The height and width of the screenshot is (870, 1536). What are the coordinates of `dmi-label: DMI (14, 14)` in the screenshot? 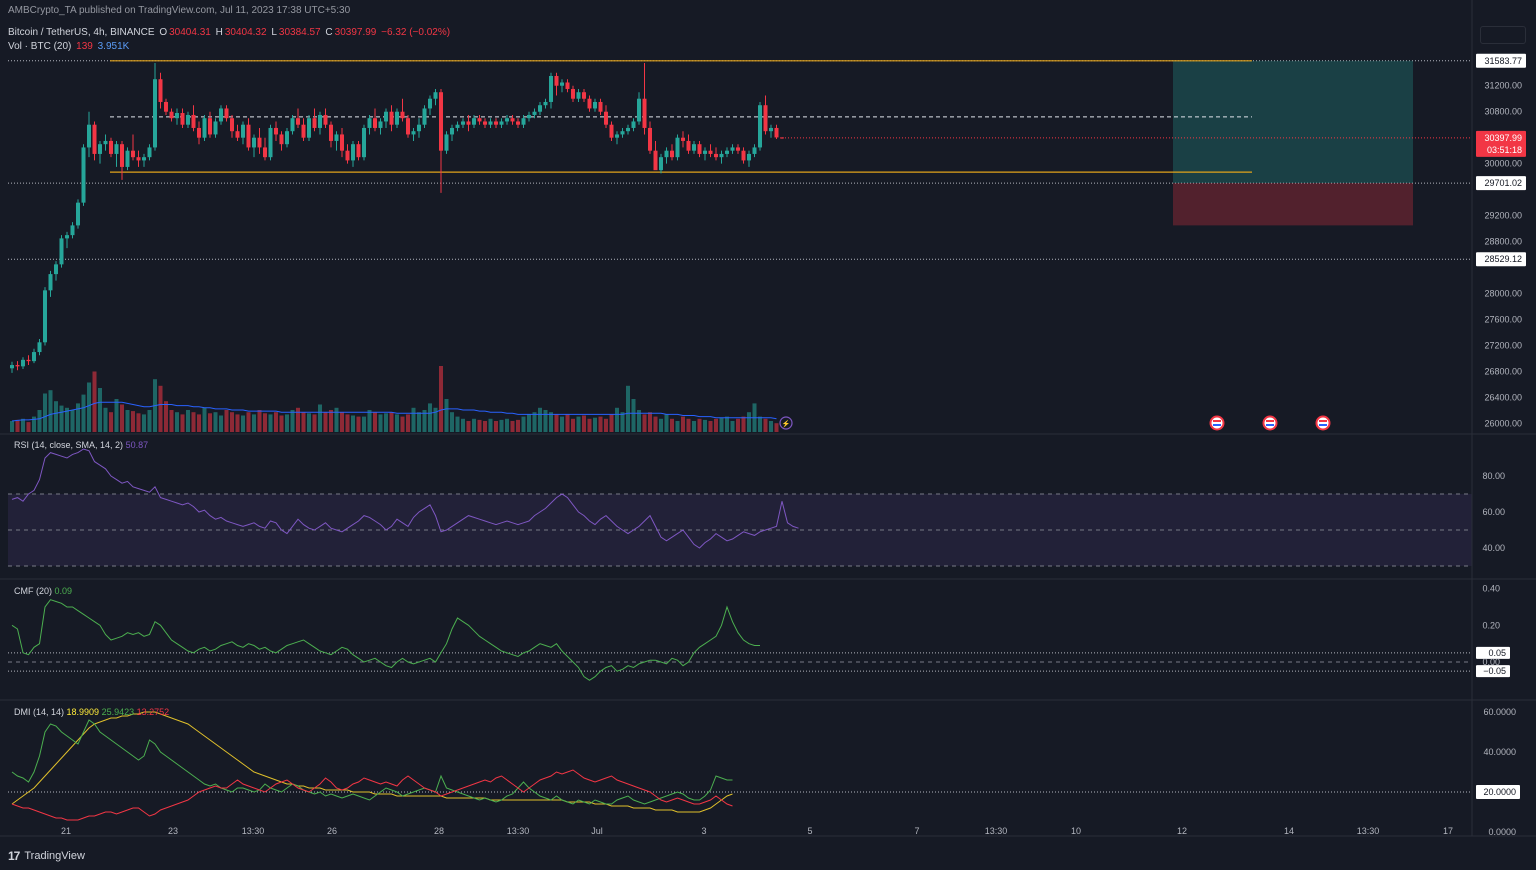 It's located at (39, 712).